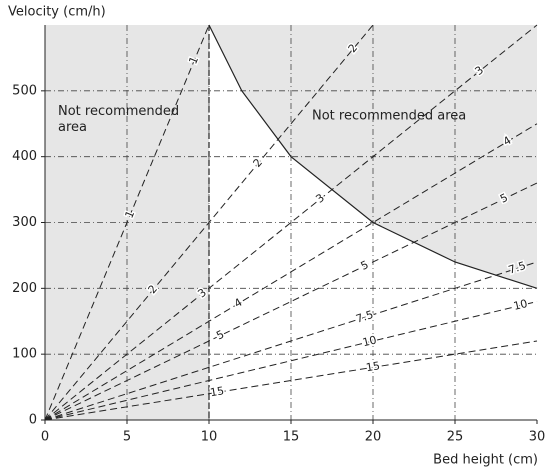  I want to click on line-label: 7.5, so click(364, 317).